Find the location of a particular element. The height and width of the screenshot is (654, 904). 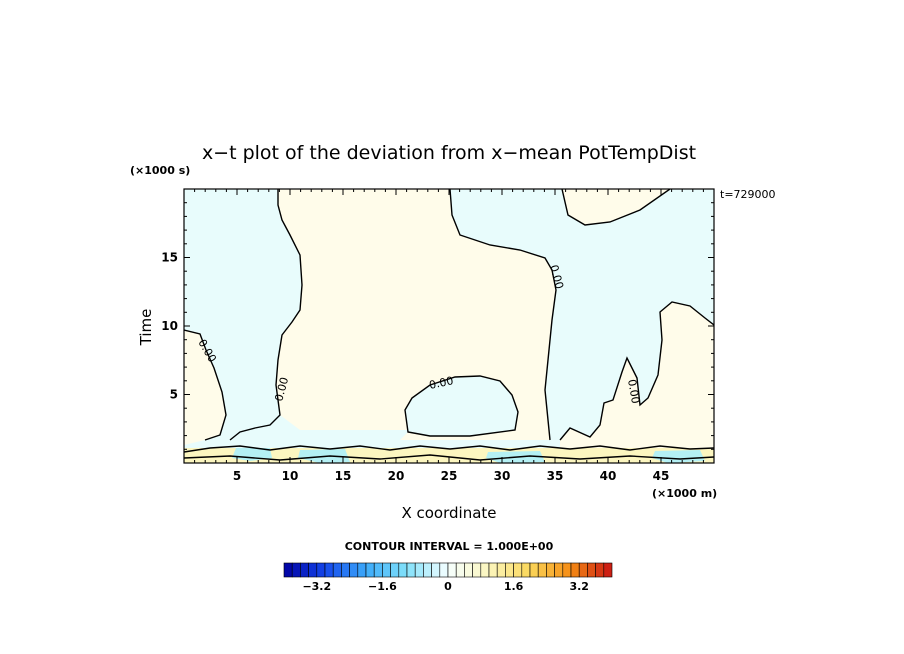

contour-line-left is located at coordinates (205, 385).